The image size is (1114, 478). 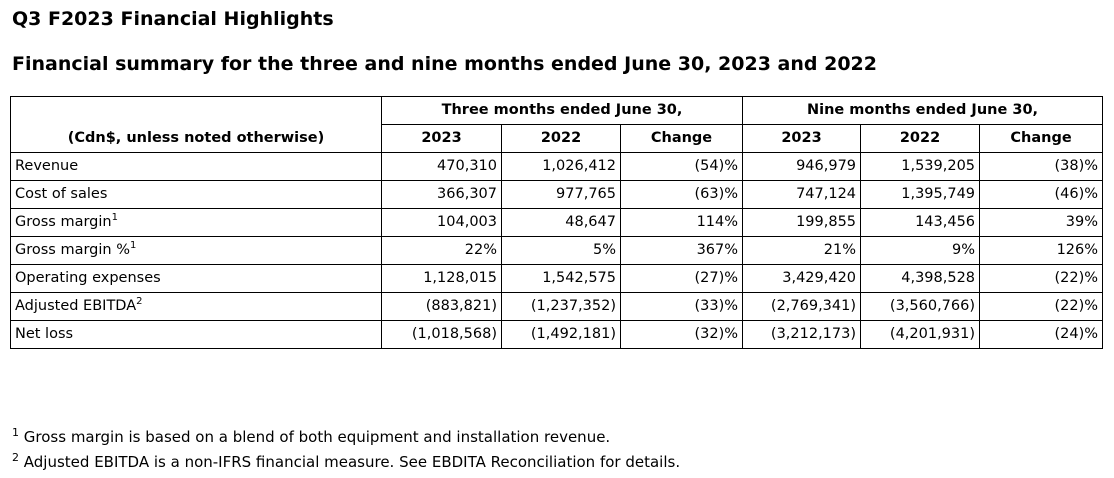 What do you see at coordinates (441, 222) in the screenshot?
I see `table-cell: 104,003` at bounding box center [441, 222].